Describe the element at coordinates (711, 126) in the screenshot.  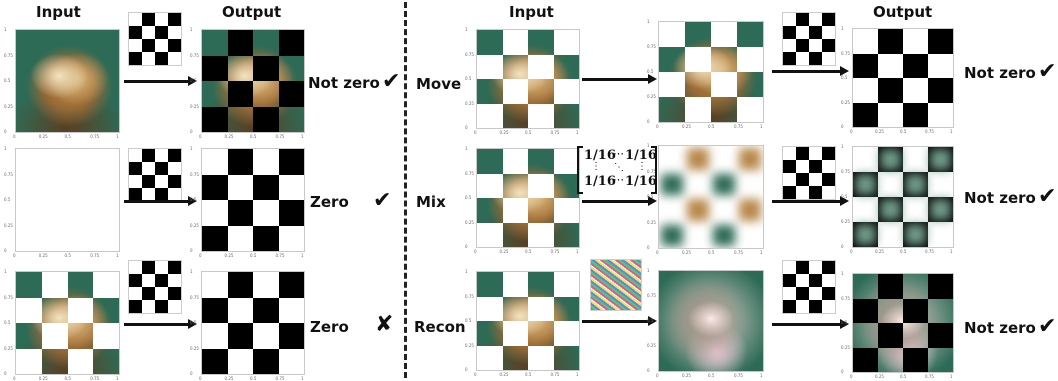
I see `x-tick-label: 0.5` at that location.